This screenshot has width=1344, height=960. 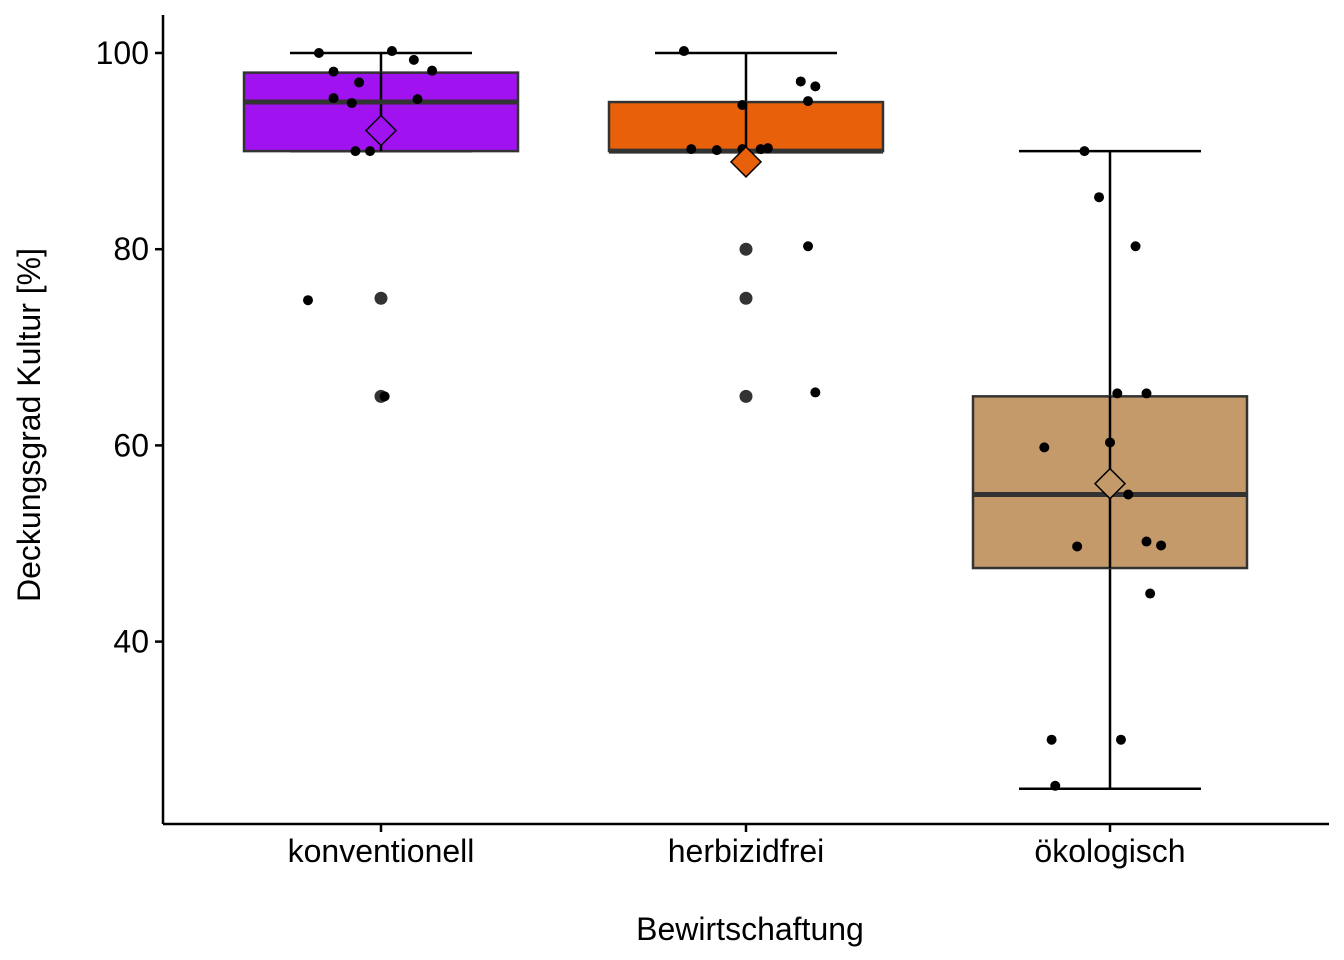 What do you see at coordinates (1109, 851) in the screenshot?
I see `x-tick-label-2: ökologisch` at bounding box center [1109, 851].